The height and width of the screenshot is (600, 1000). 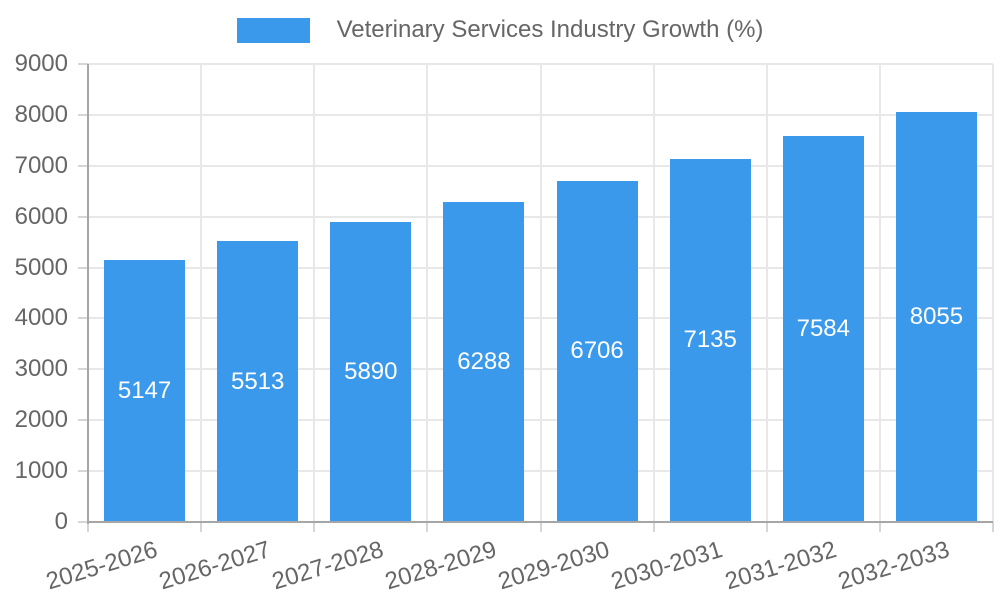 I want to click on bar-value-label: 5513, so click(x=257, y=381).